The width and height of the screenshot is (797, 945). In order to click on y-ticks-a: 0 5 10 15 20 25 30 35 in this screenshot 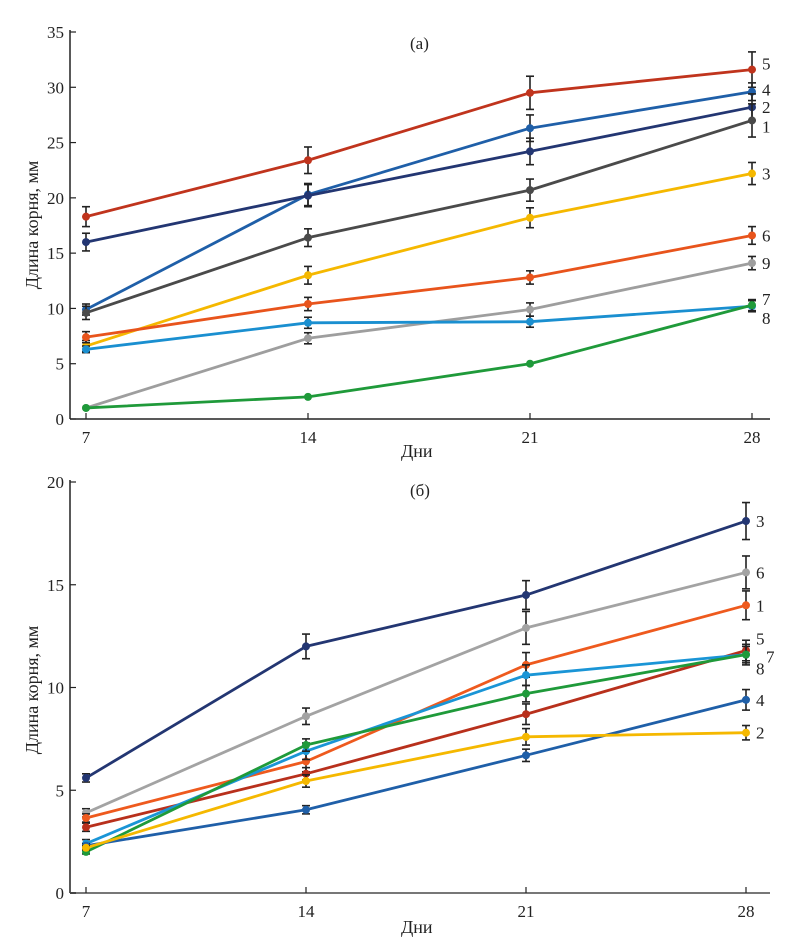, I will do `click(61, 226)`.